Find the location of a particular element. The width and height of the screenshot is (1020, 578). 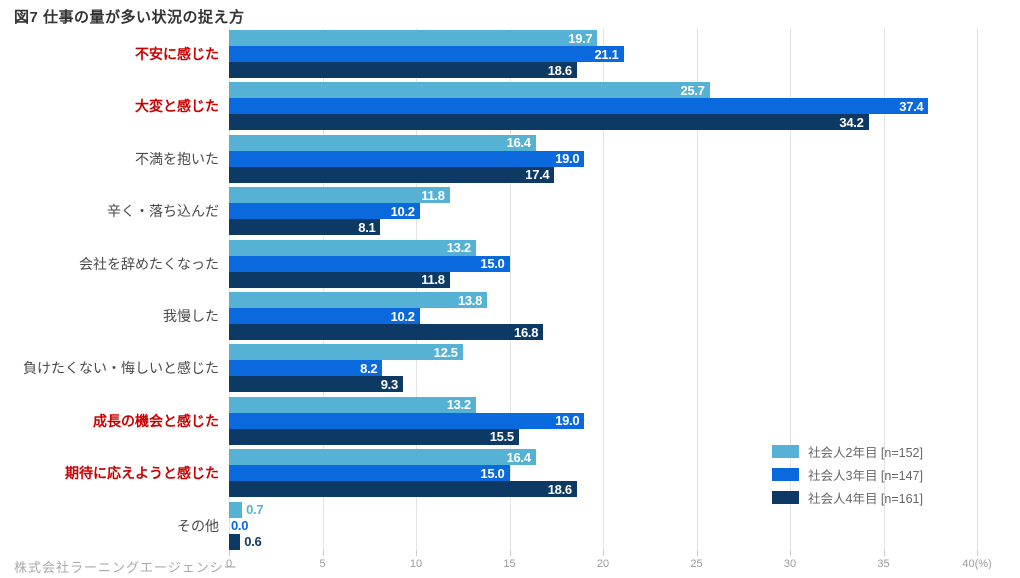

bar: 21.1 is located at coordinates (426, 54).